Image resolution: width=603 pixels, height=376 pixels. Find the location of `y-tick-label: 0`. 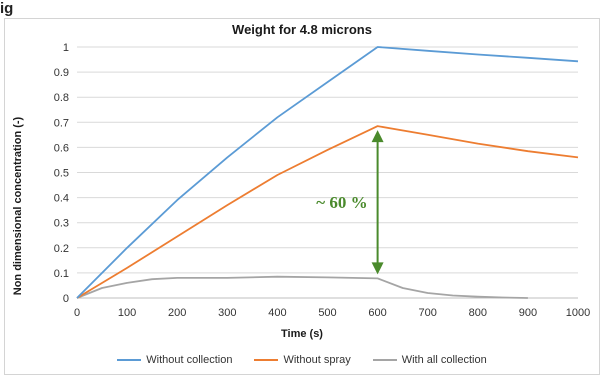

y-tick-label: 0 is located at coordinates (66, 299).